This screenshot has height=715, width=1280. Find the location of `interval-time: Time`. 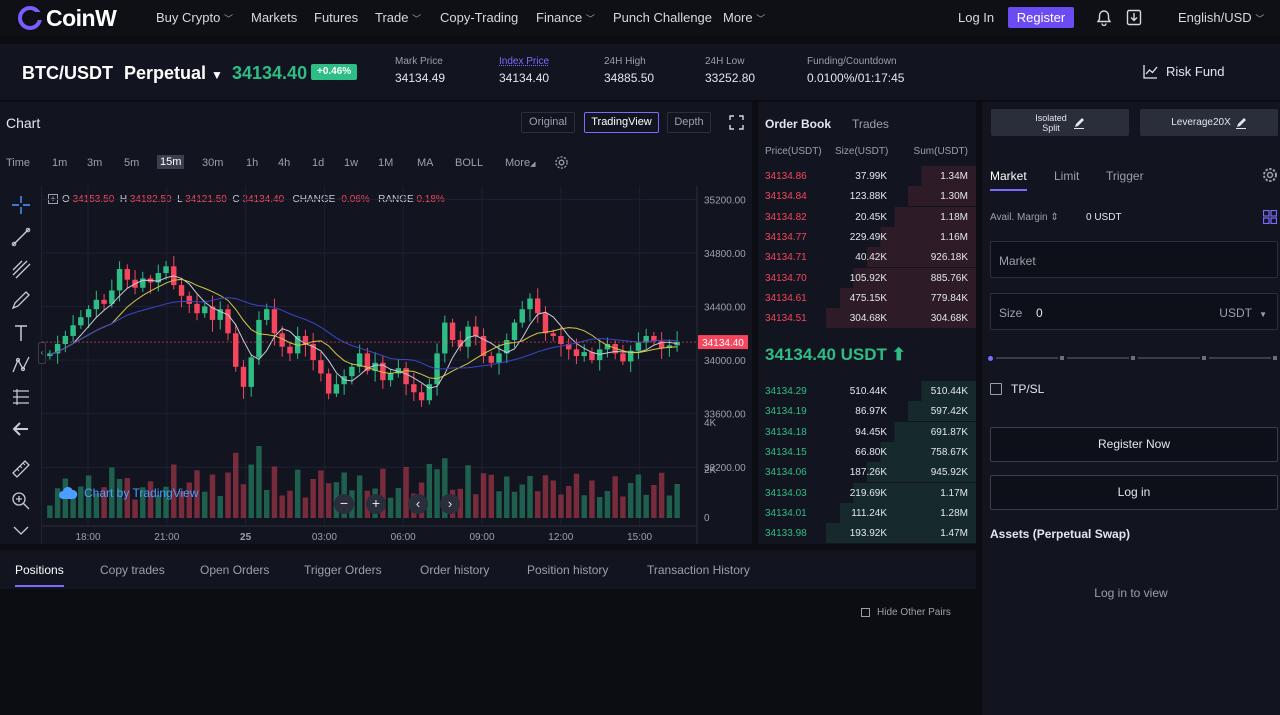

interval-time: Time is located at coordinates (18, 163).